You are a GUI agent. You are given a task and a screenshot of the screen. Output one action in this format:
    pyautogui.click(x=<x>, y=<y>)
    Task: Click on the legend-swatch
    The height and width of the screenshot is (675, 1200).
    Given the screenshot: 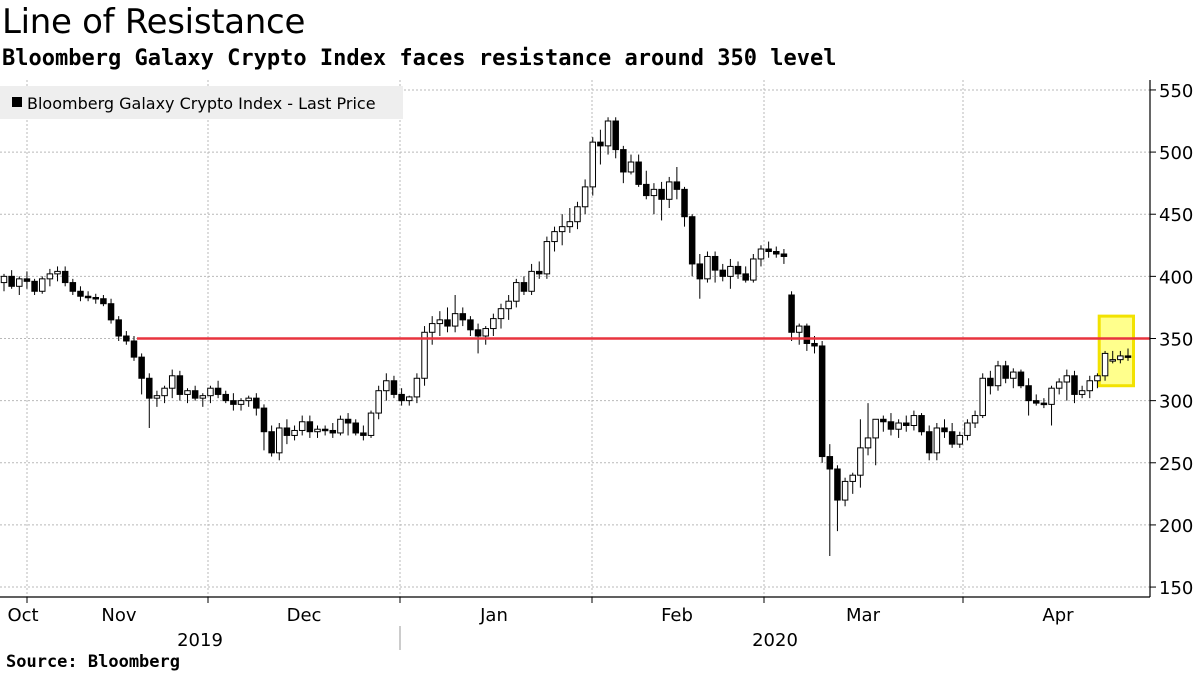 What is the action you would take?
    pyautogui.click(x=17, y=102)
    